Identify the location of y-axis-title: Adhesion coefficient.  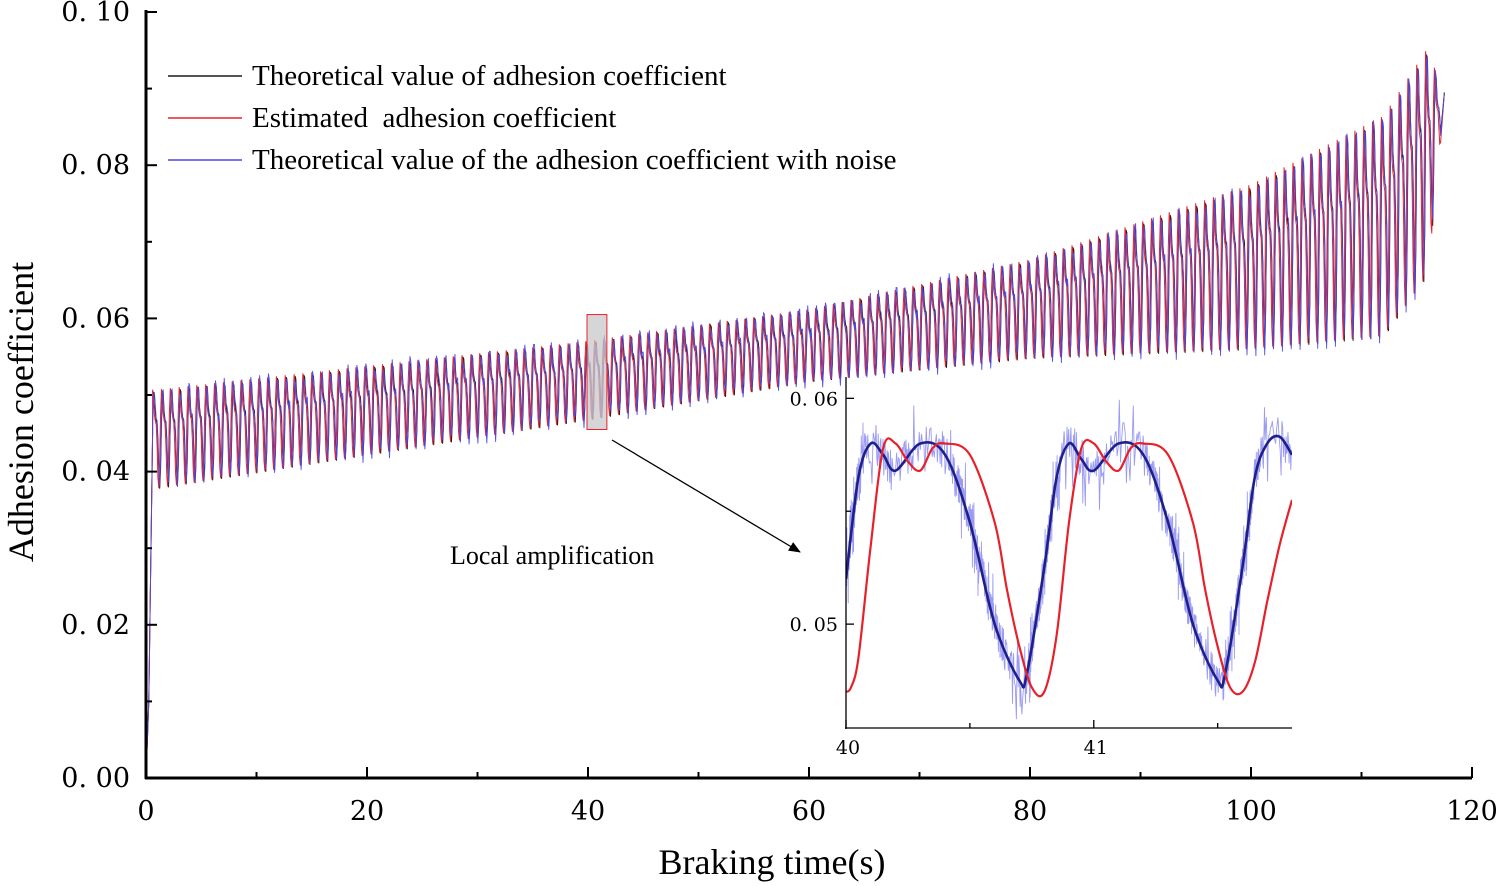
(21, 412).